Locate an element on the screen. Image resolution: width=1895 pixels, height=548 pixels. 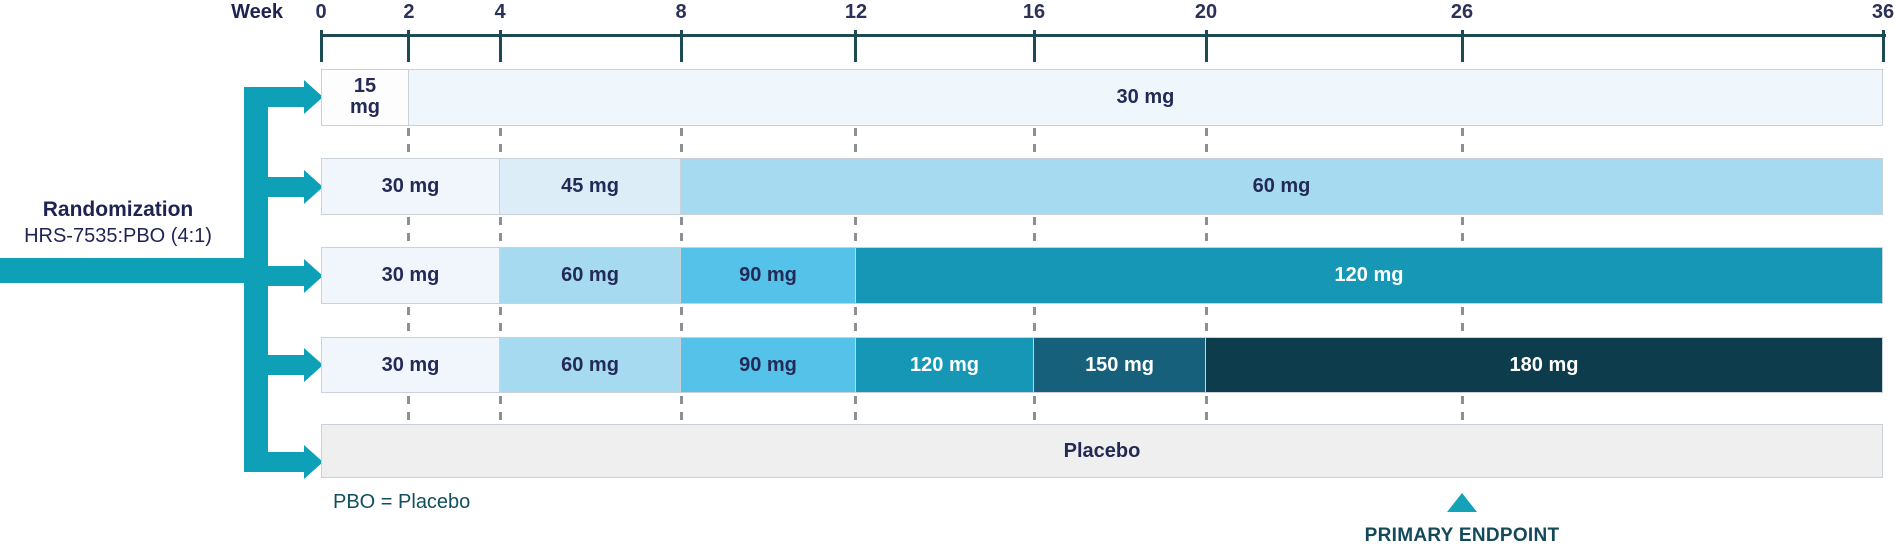
dose-segment-label: 180 mg is located at coordinates (1544, 364).